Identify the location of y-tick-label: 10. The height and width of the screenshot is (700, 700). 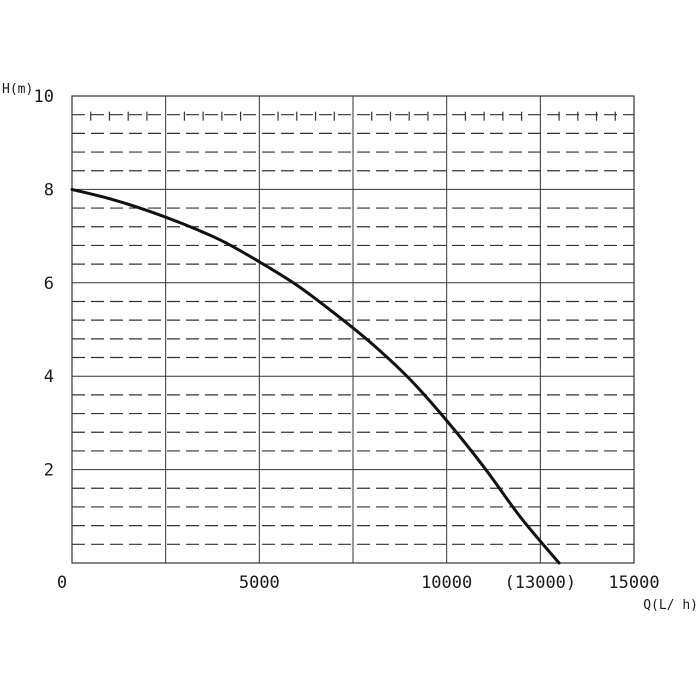
(44, 97).